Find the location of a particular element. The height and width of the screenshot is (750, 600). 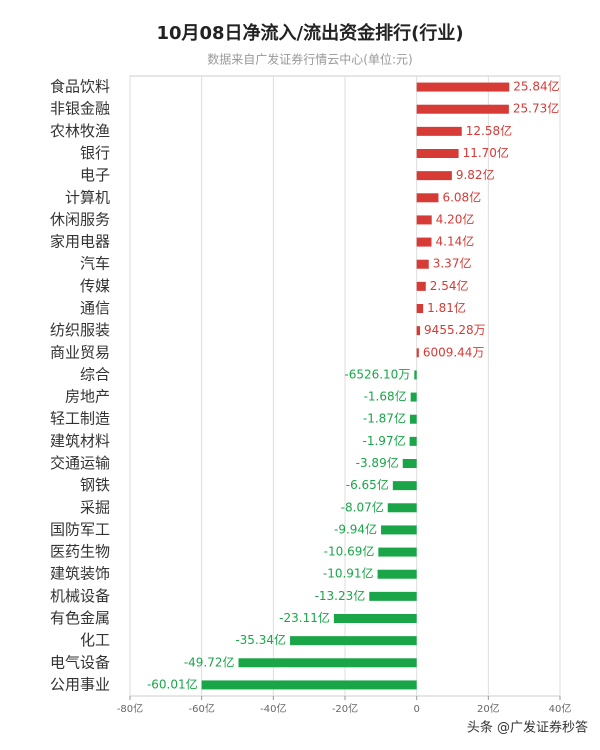

value-label: -10.69亿 is located at coordinates (349, 551).